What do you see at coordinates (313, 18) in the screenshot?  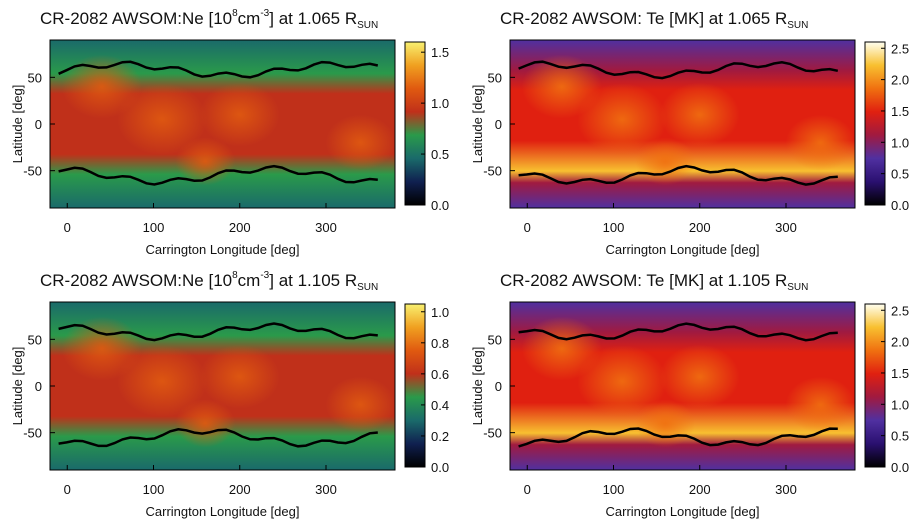 I see `title-part: ] at 1.065 R` at bounding box center [313, 18].